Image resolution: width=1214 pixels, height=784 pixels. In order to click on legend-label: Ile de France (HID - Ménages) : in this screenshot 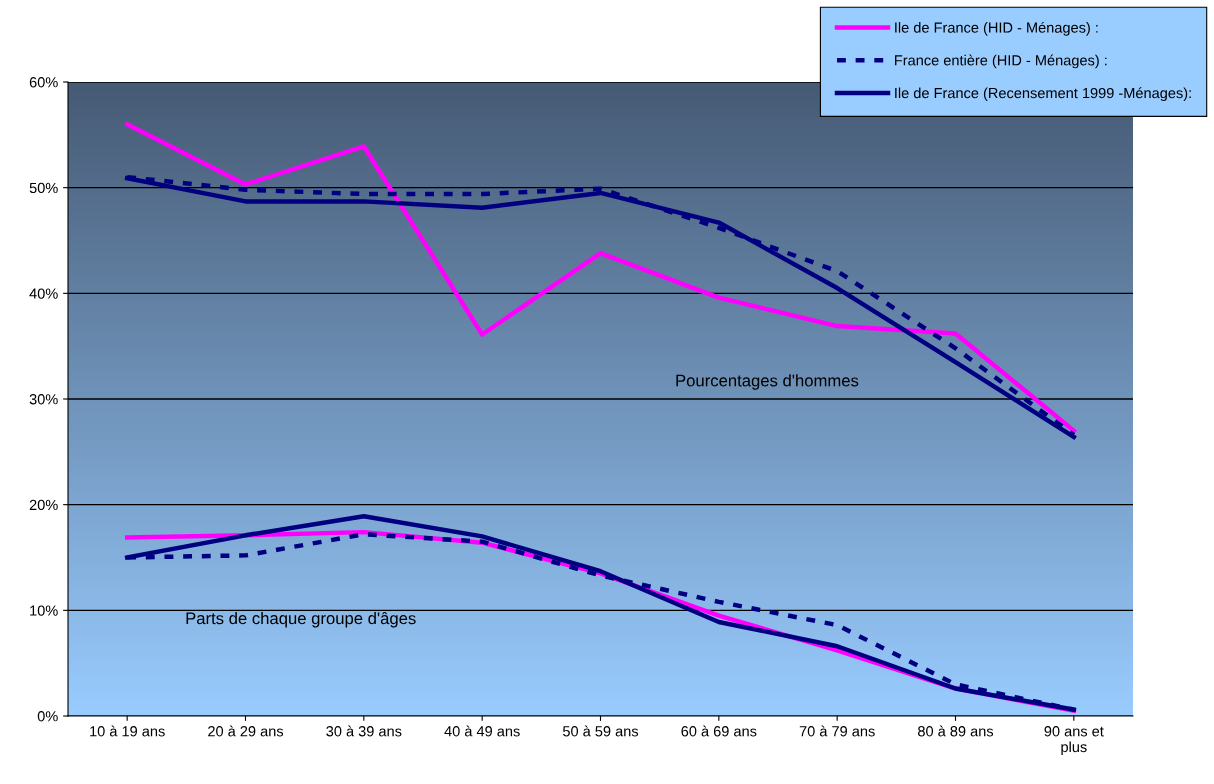, I will do `click(996, 28)`.